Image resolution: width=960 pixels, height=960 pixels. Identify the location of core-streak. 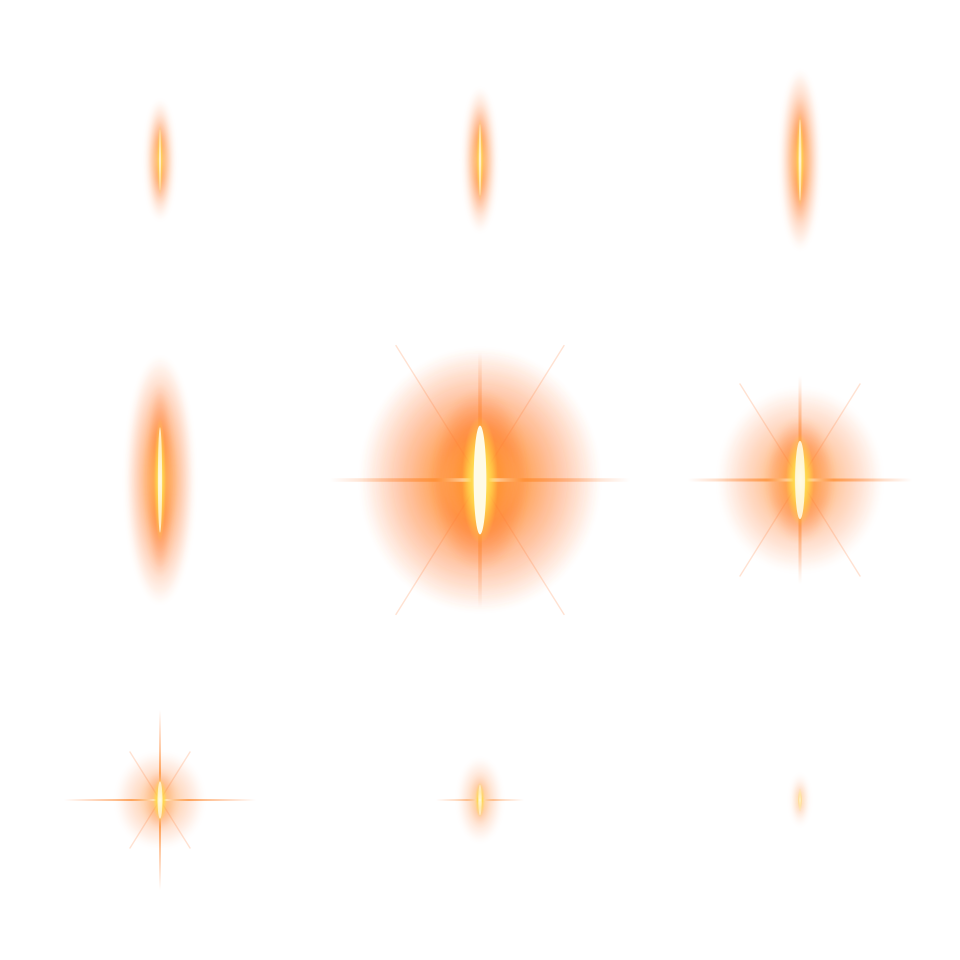
(800, 800).